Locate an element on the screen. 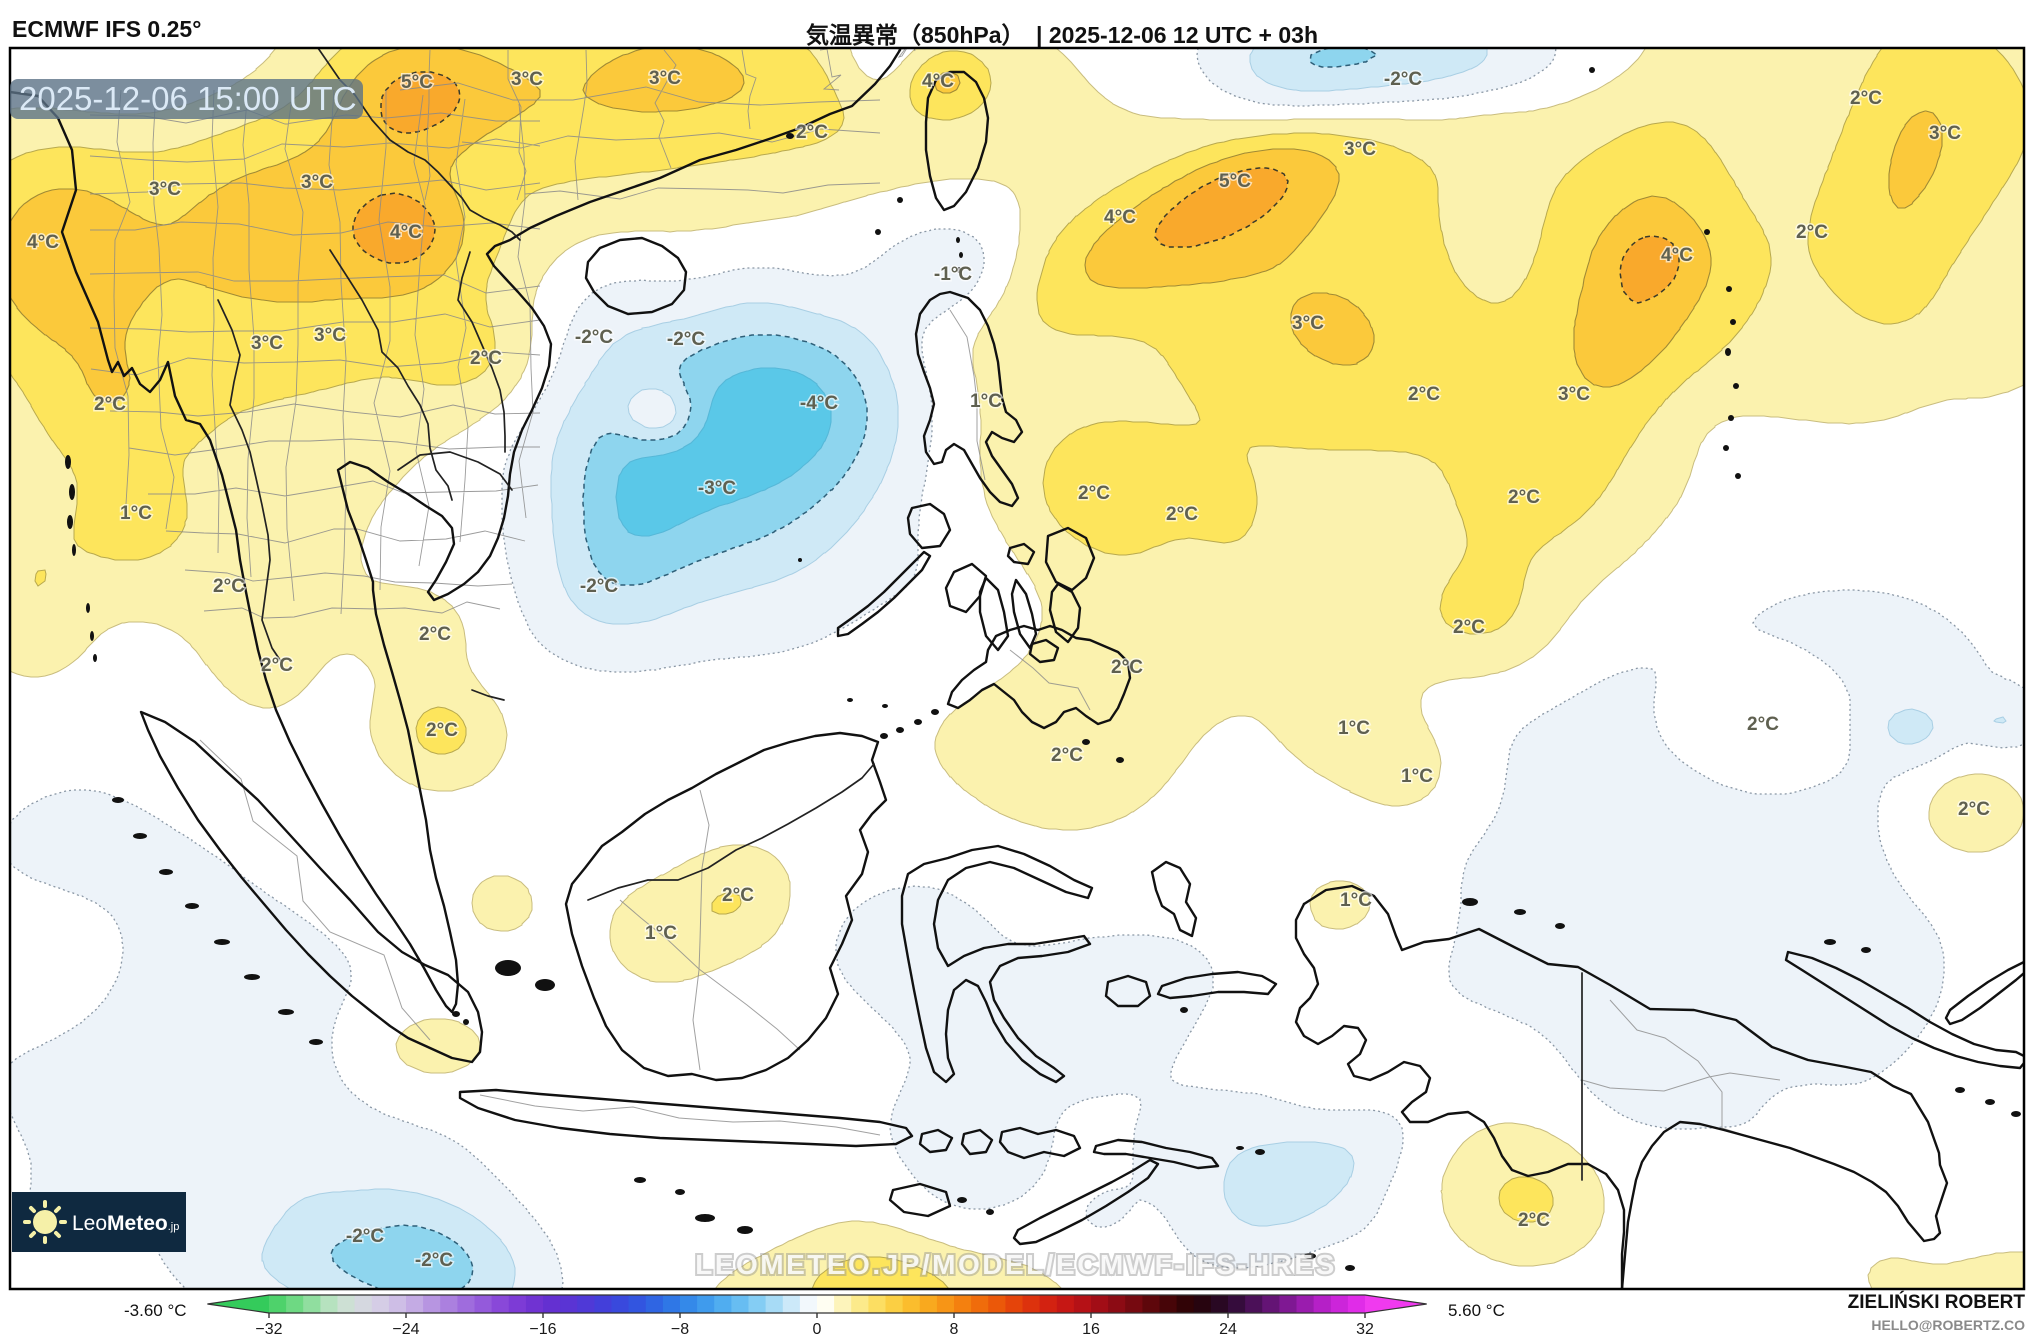  svg-text: -3°C is located at coordinates (717, 488).